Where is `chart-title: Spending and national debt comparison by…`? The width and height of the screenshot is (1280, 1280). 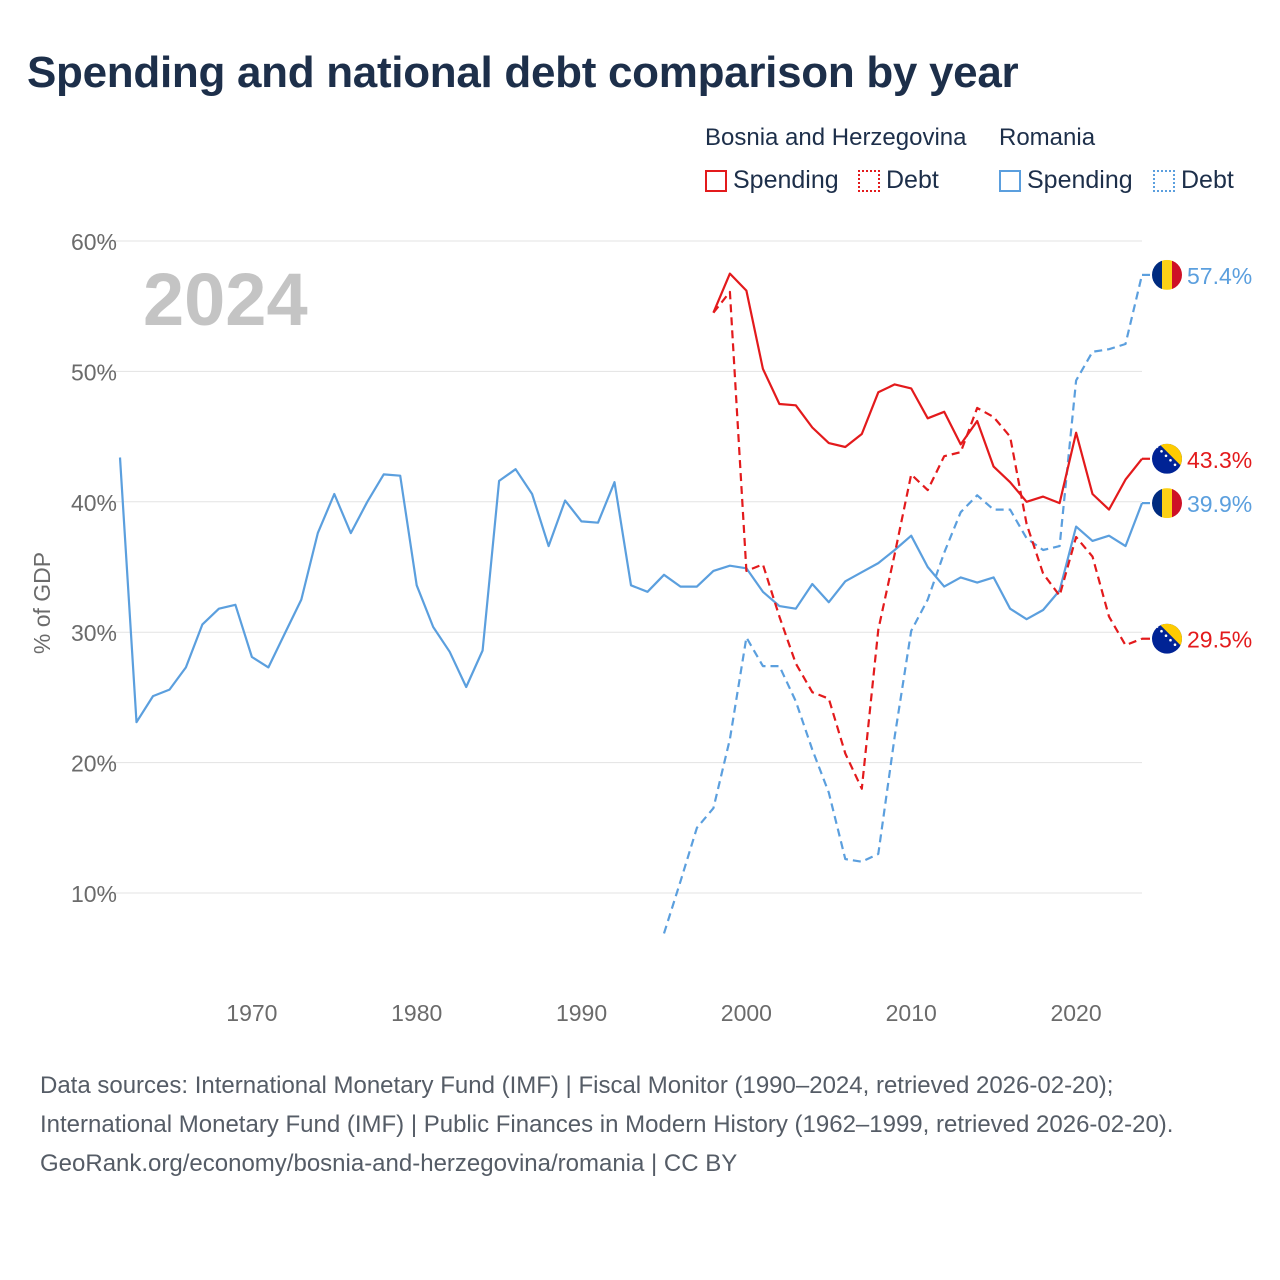 chart-title: Spending and national debt comparison by… is located at coordinates (523, 72).